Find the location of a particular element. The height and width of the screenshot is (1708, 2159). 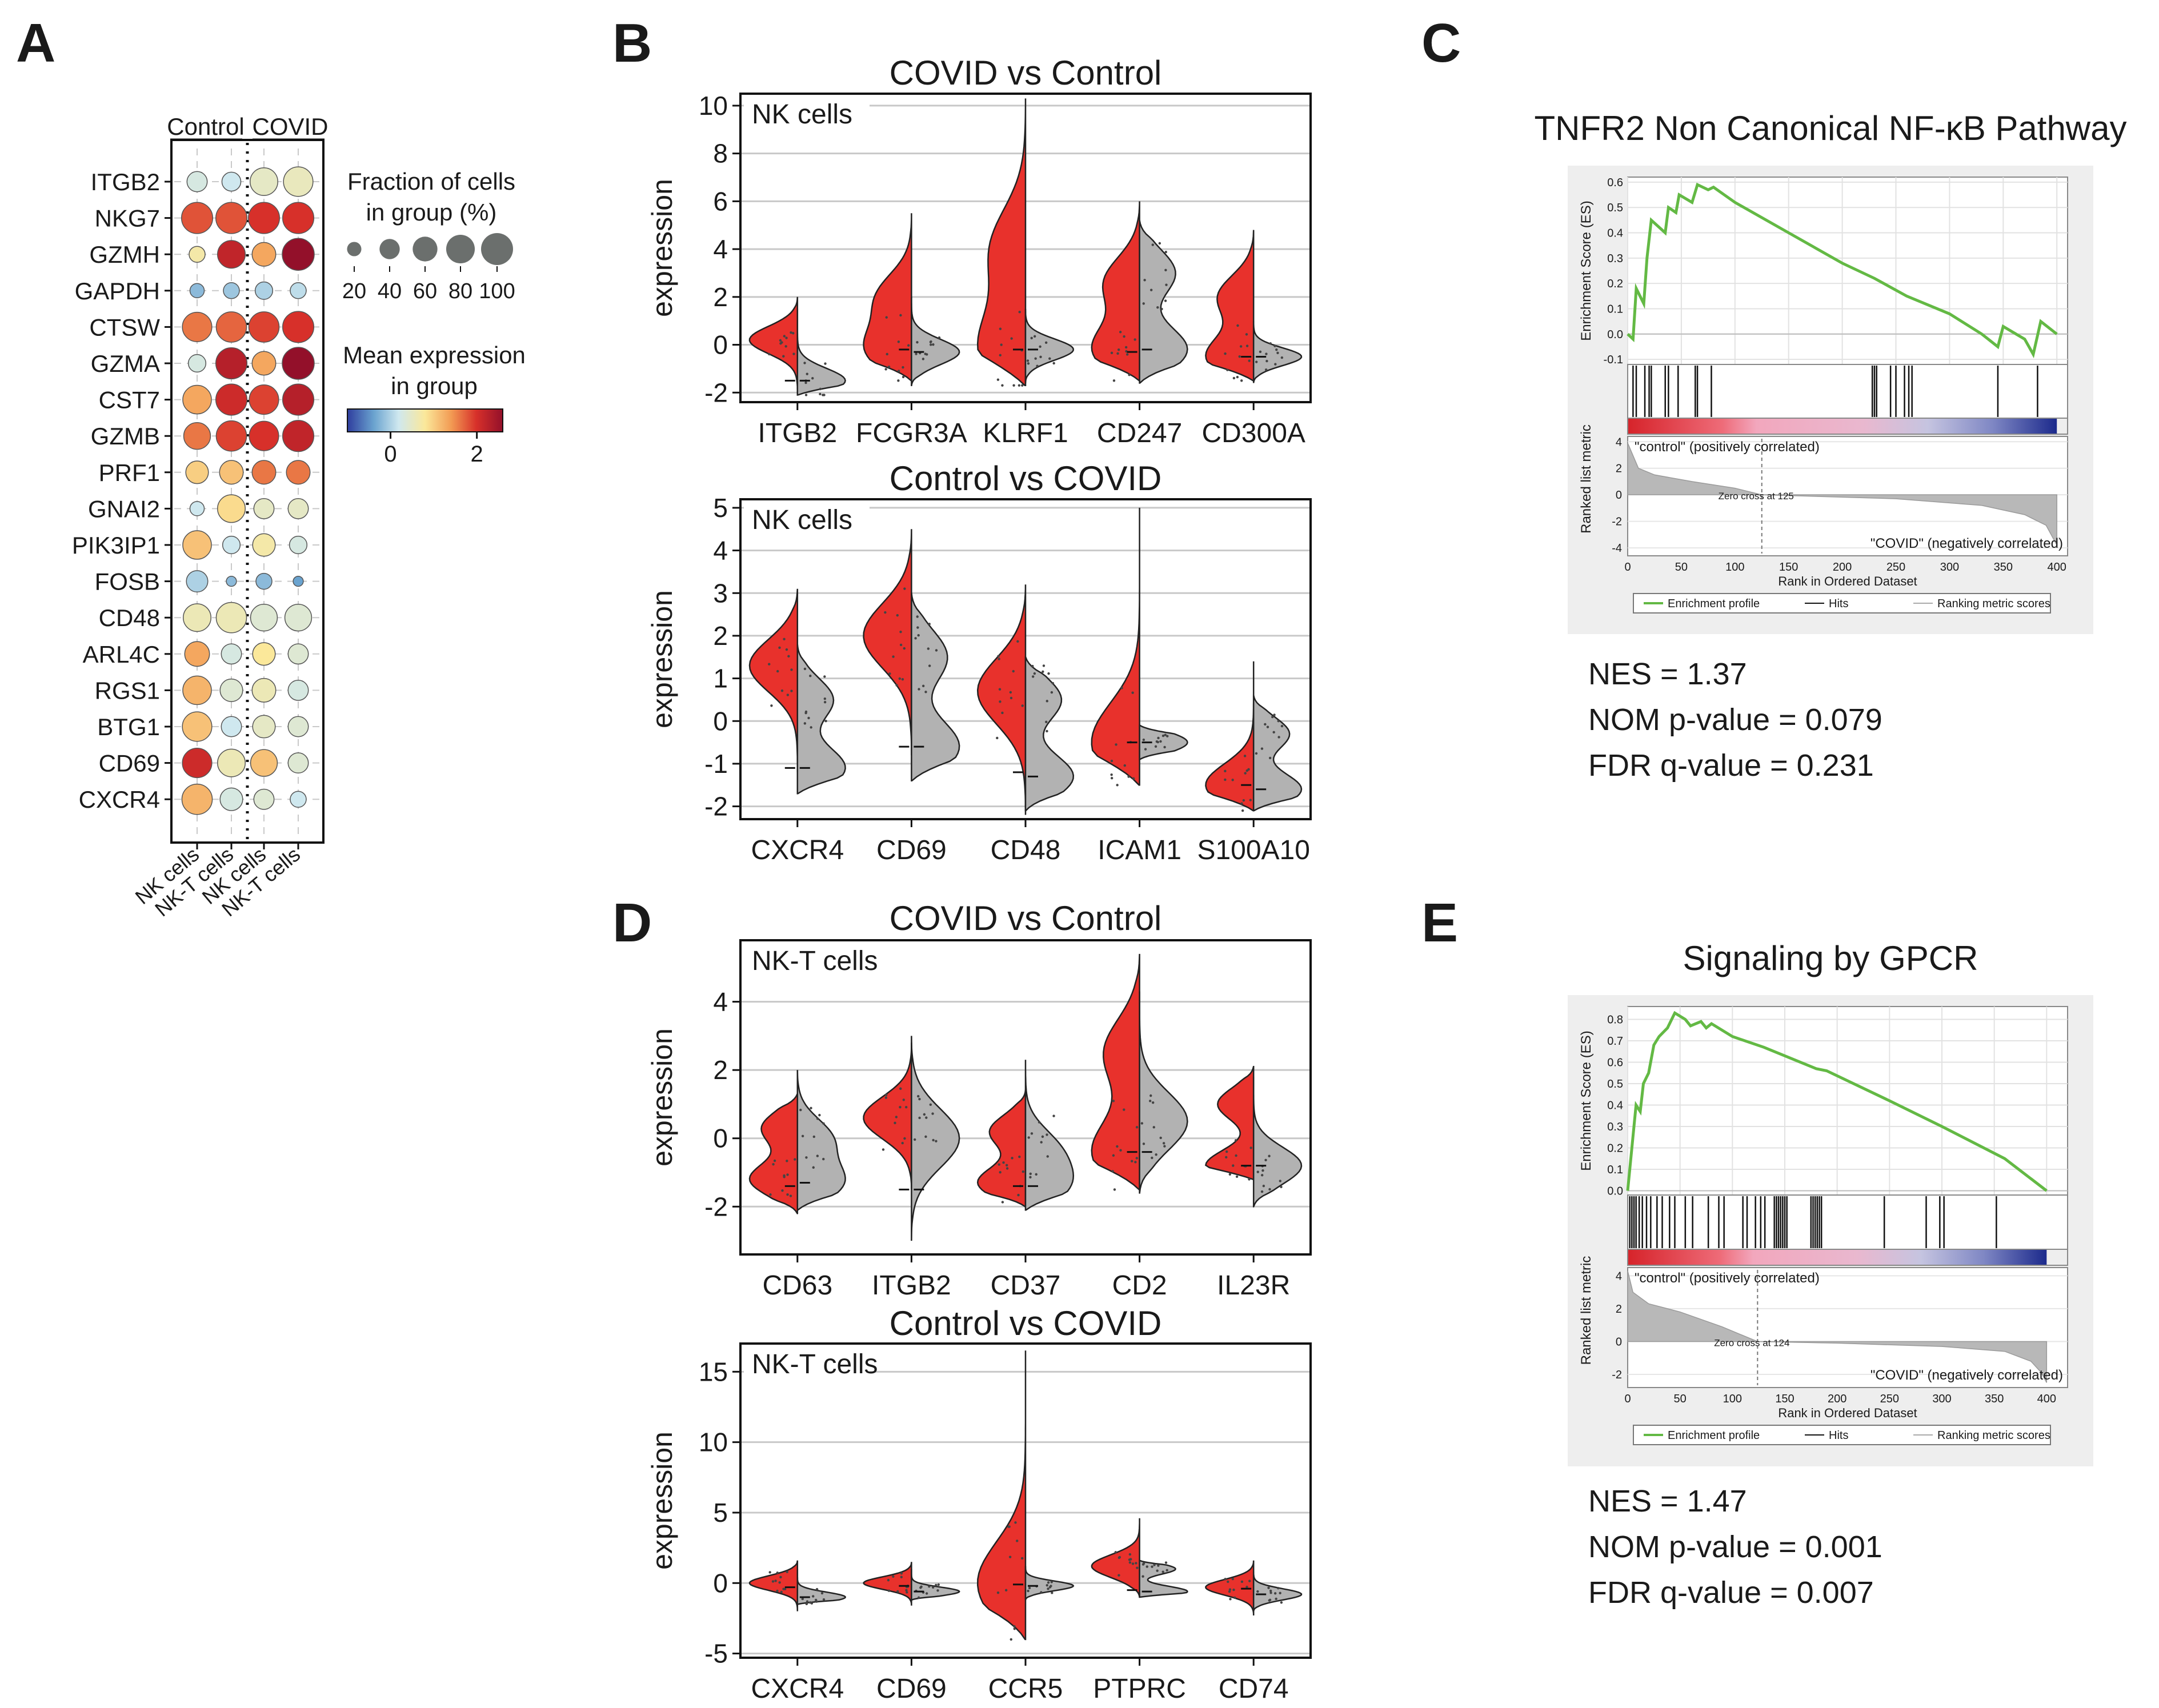

violin-ytick-label: 1 is located at coordinates (720, 678).